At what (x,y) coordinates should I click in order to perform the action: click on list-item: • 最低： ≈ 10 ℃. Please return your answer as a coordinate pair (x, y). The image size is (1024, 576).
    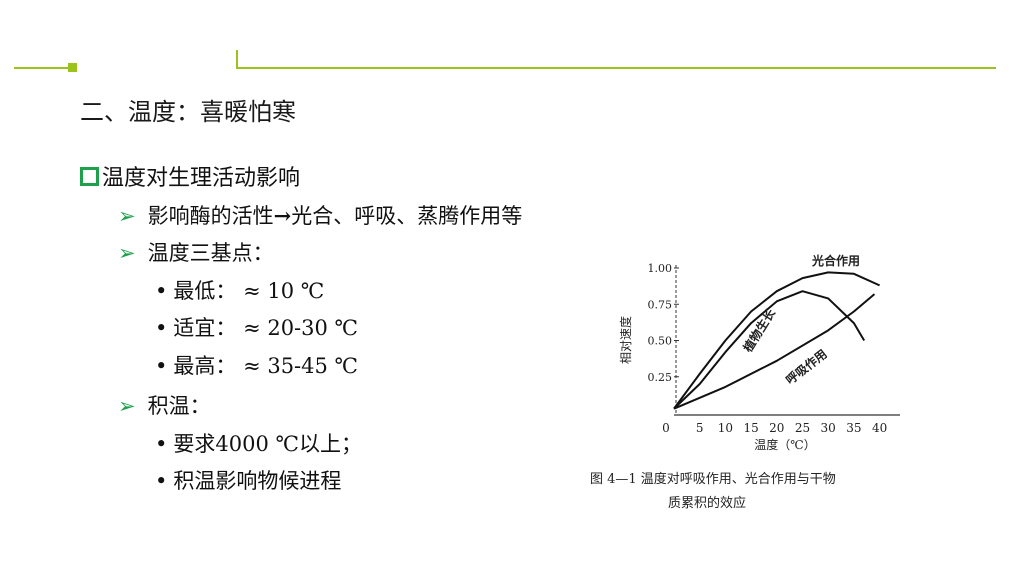
    Looking at the image, I should click on (239, 290).